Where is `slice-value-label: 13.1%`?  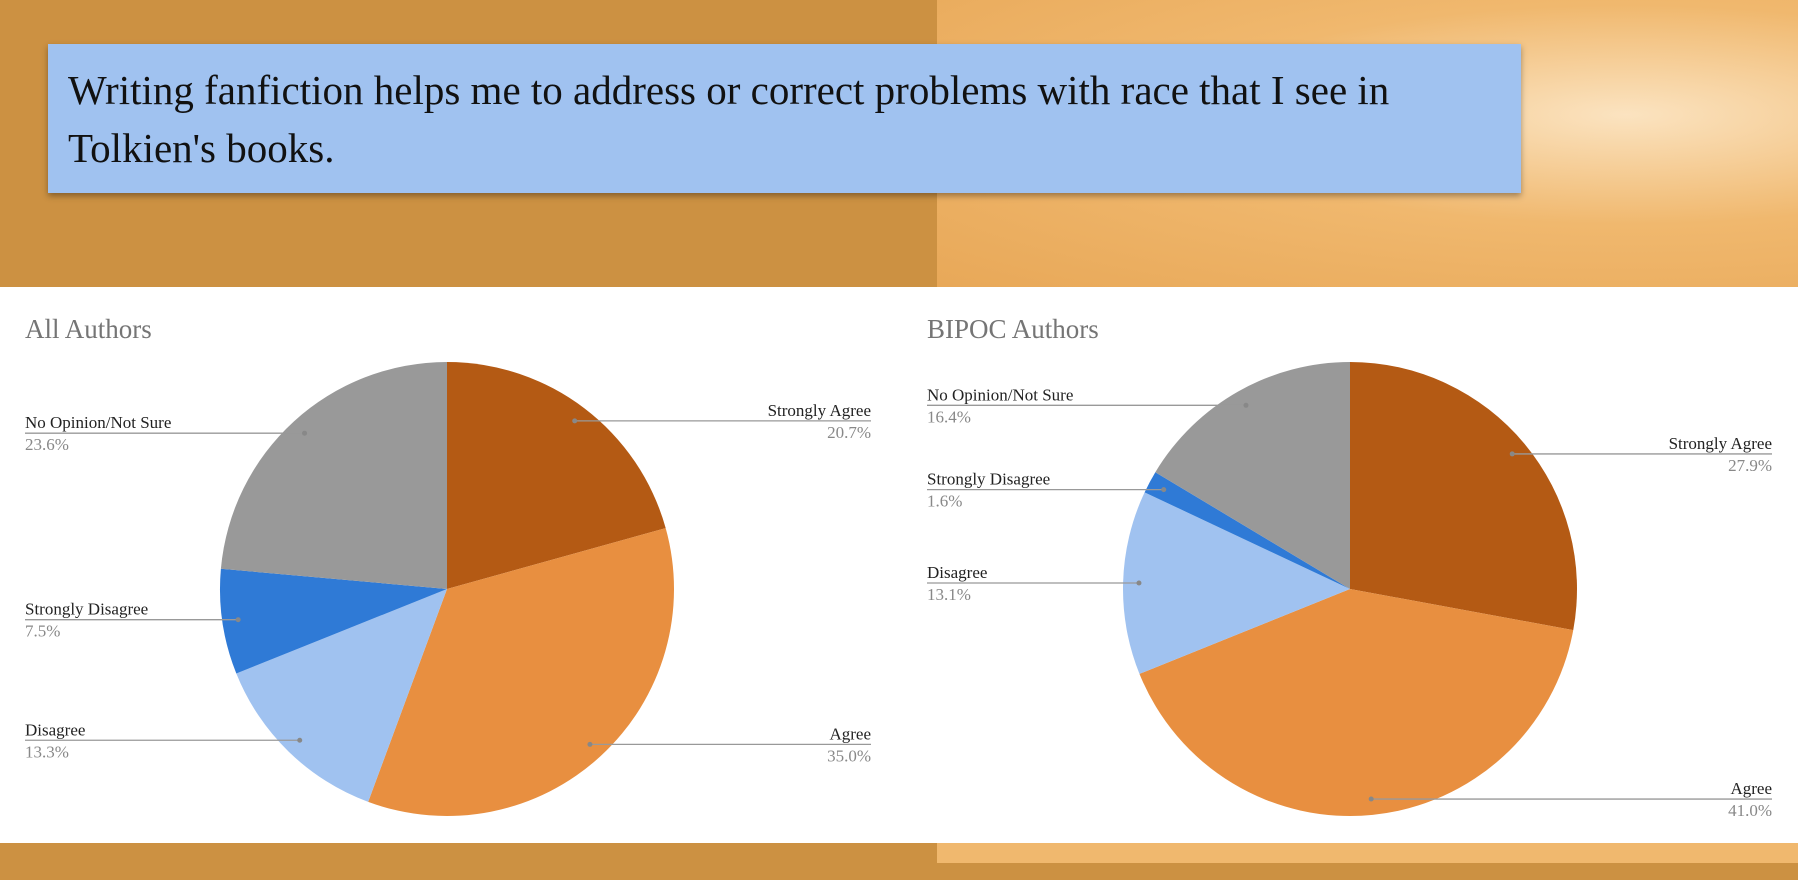 slice-value-label: 13.1% is located at coordinates (949, 594).